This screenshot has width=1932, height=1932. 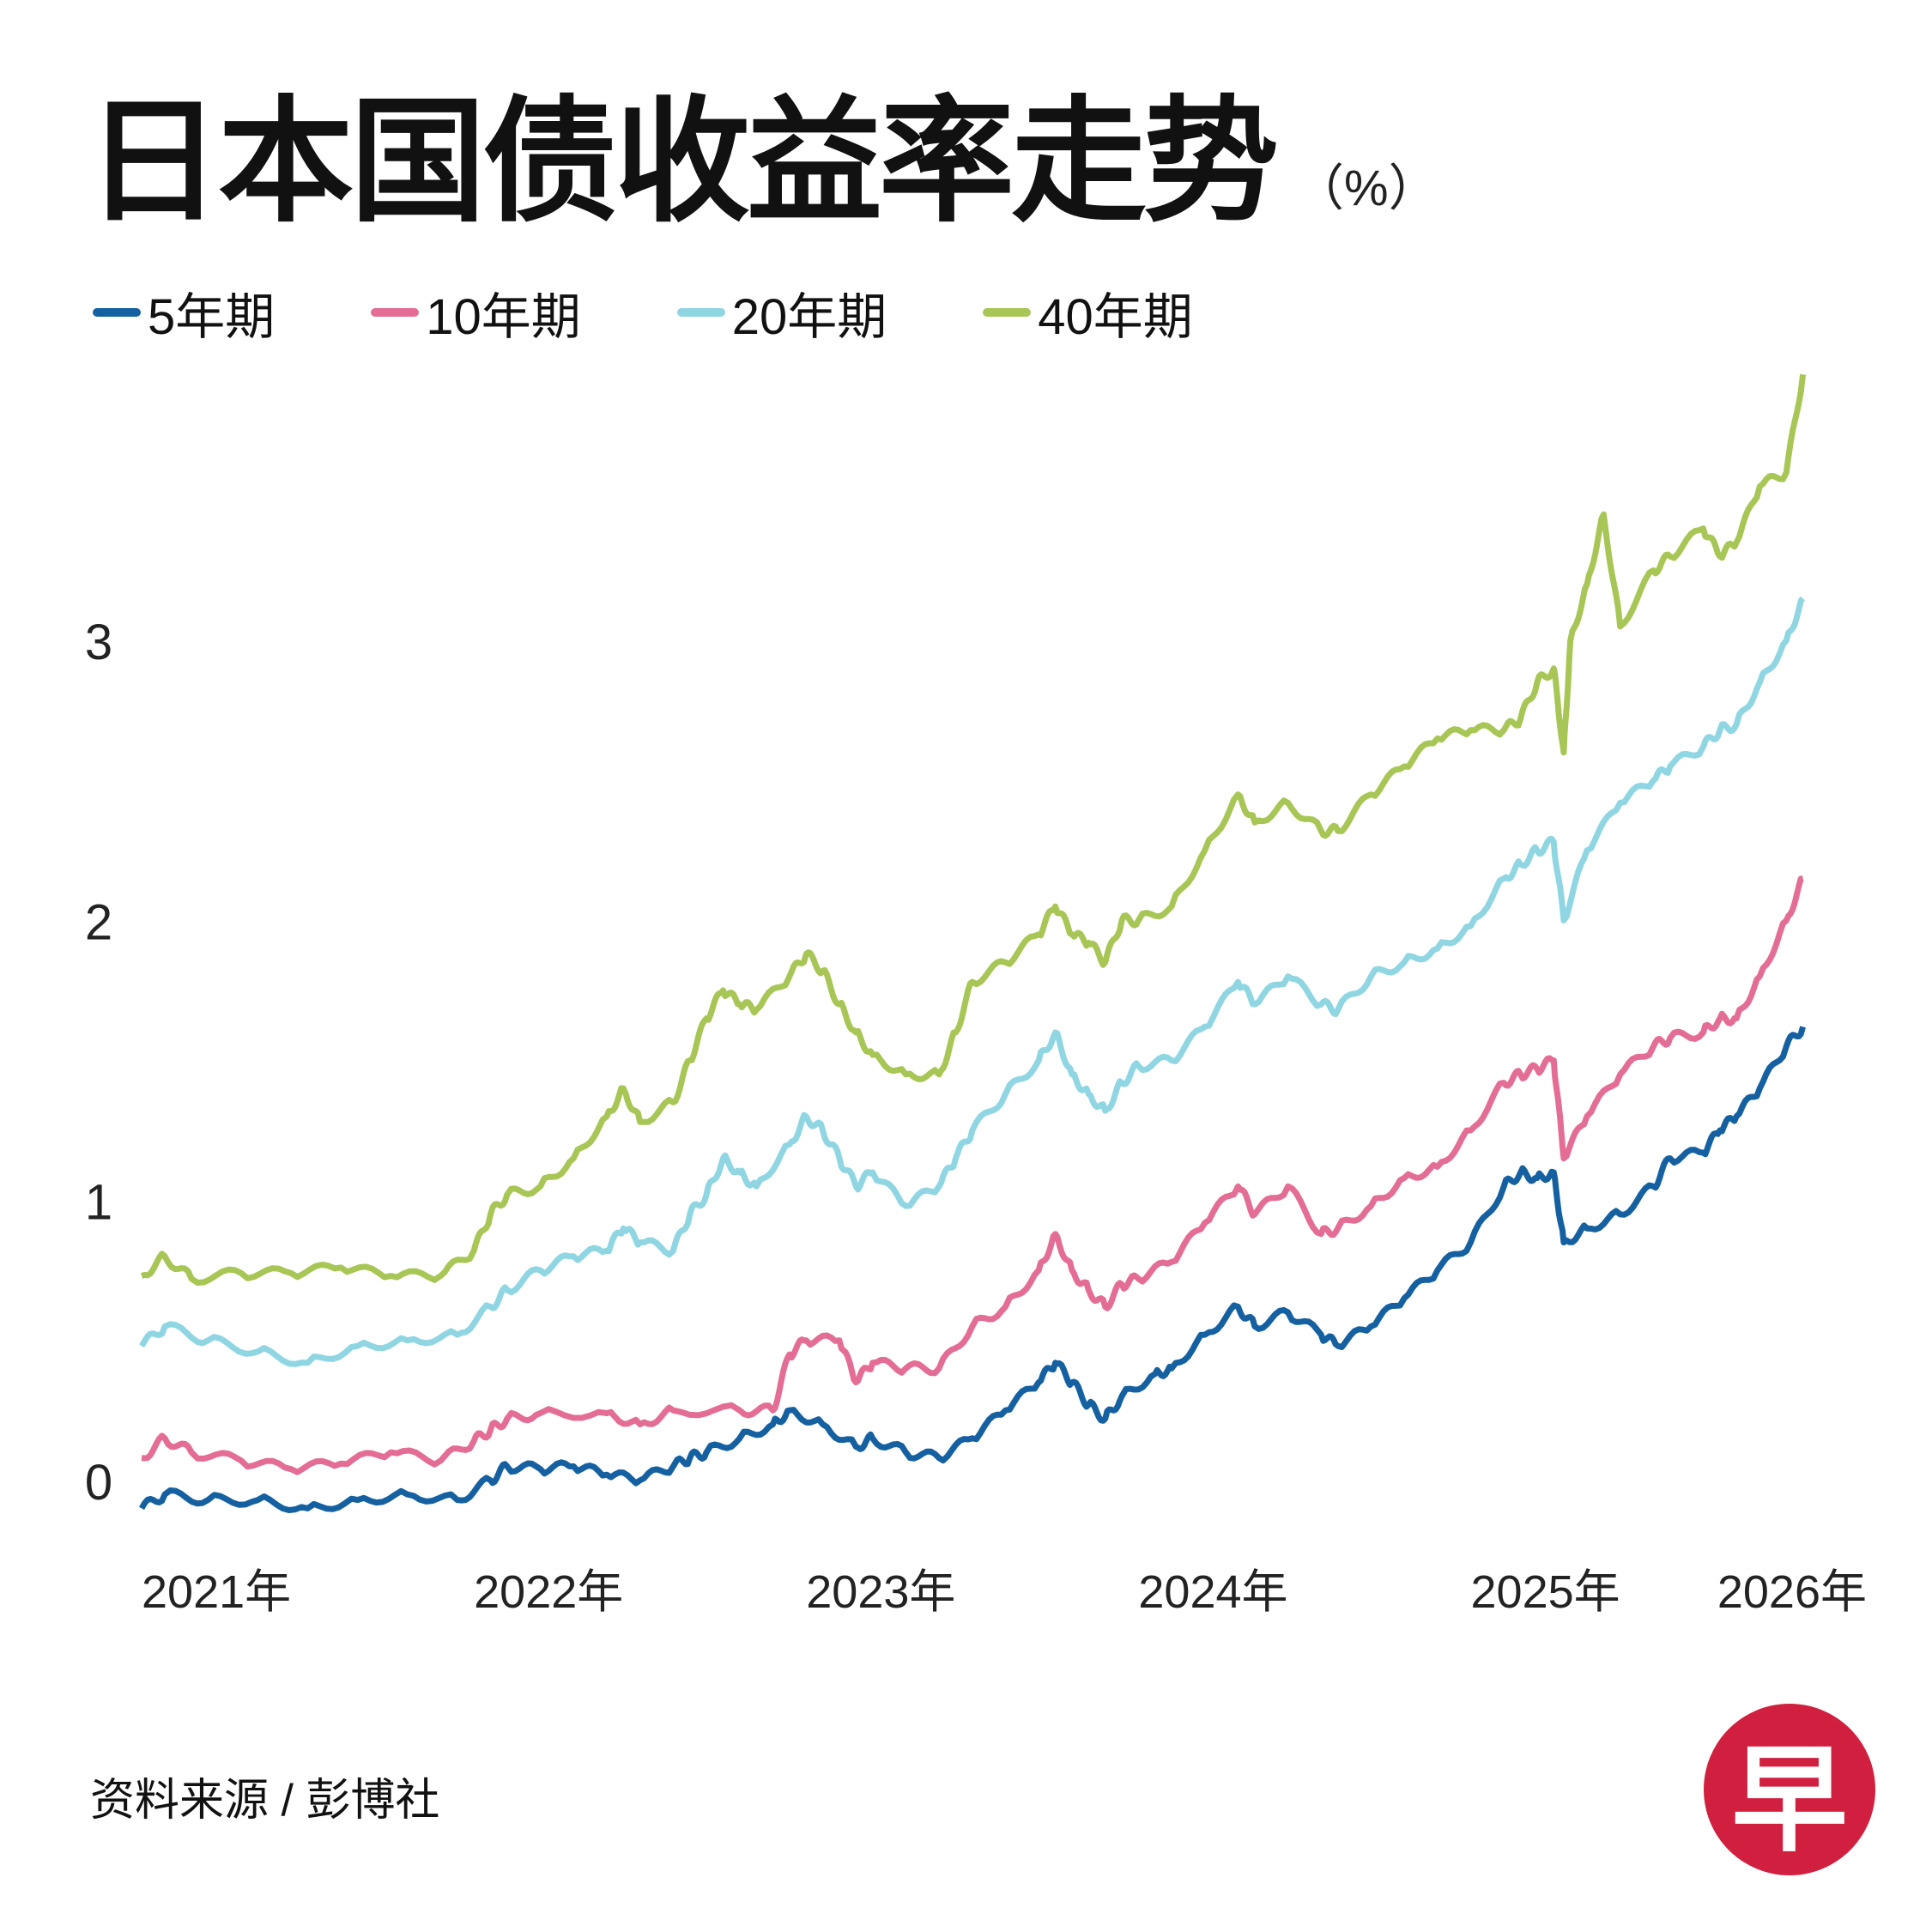 I want to click on legend-item-3: 40年期, so click(x=1088, y=312).